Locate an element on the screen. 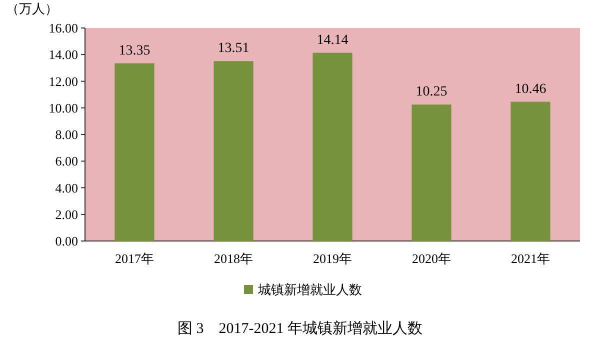 This screenshot has height=346, width=600. y-tick-label: 2.00 is located at coordinates (66, 214).